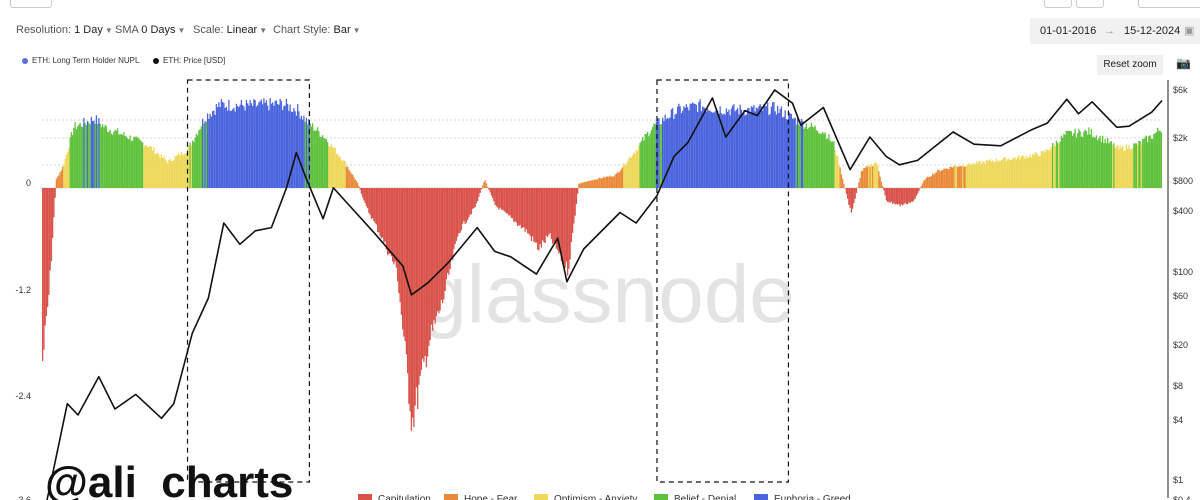  Describe the element at coordinates (317, 30) in the screenshot. I see `chart-style-select: Chart Style: Bar ▼` at that location.